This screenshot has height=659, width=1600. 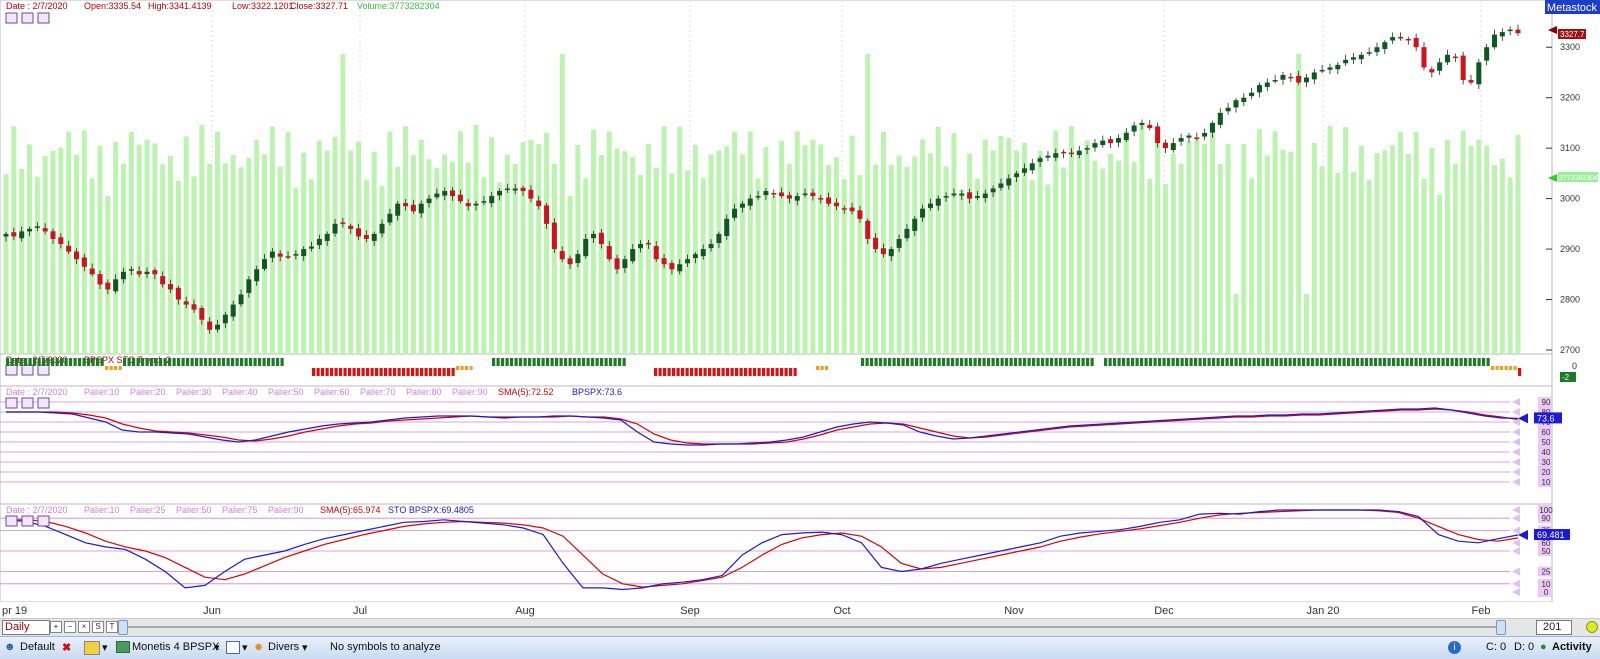 I want to click on scroll-thumb, so click(x=123, y=627).